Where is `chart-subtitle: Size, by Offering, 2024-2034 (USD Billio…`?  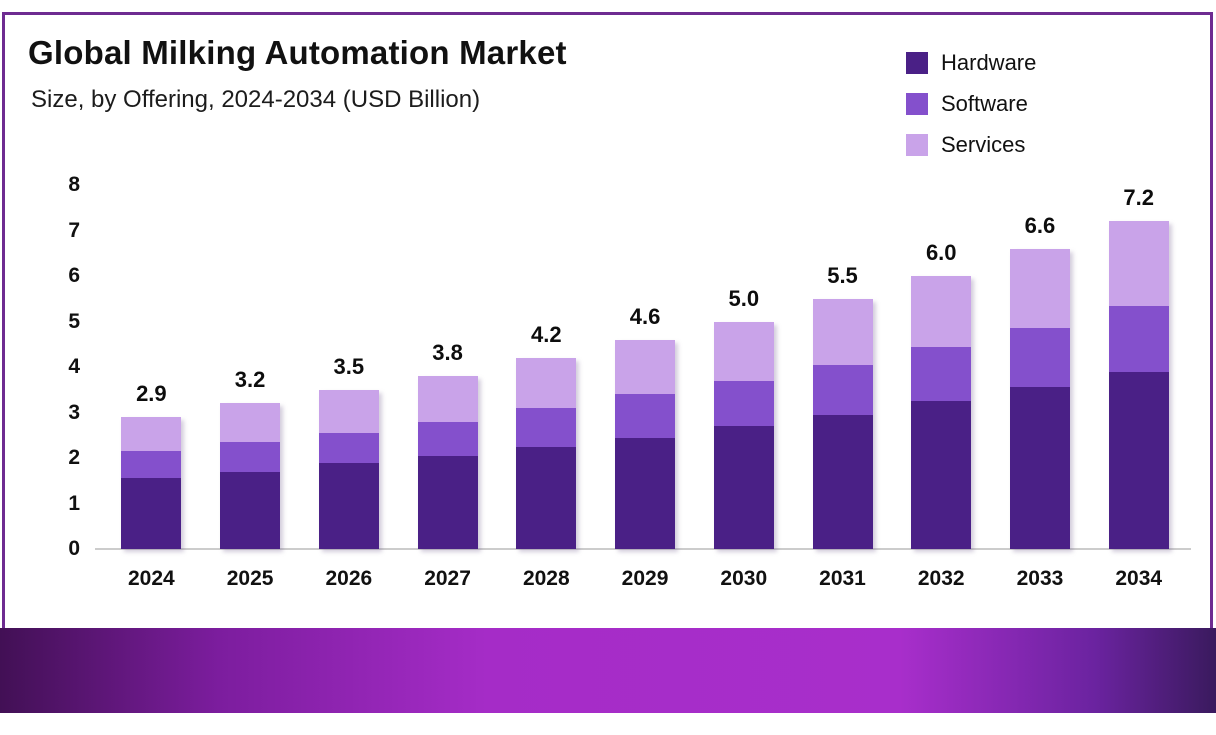
chart-subtitle: Size, by Offering, 2024-2034 (USD Billio… is located at coordinates (256, 99).